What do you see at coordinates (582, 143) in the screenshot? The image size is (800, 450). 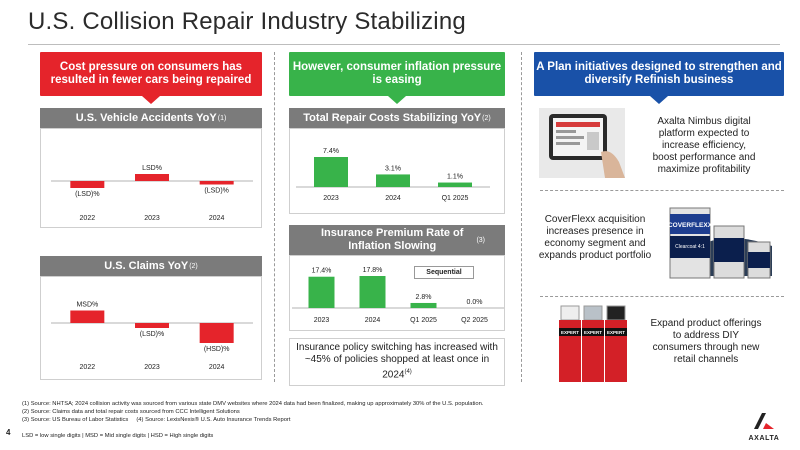 I see `tablet-icon` at bounding box center [582, 143].